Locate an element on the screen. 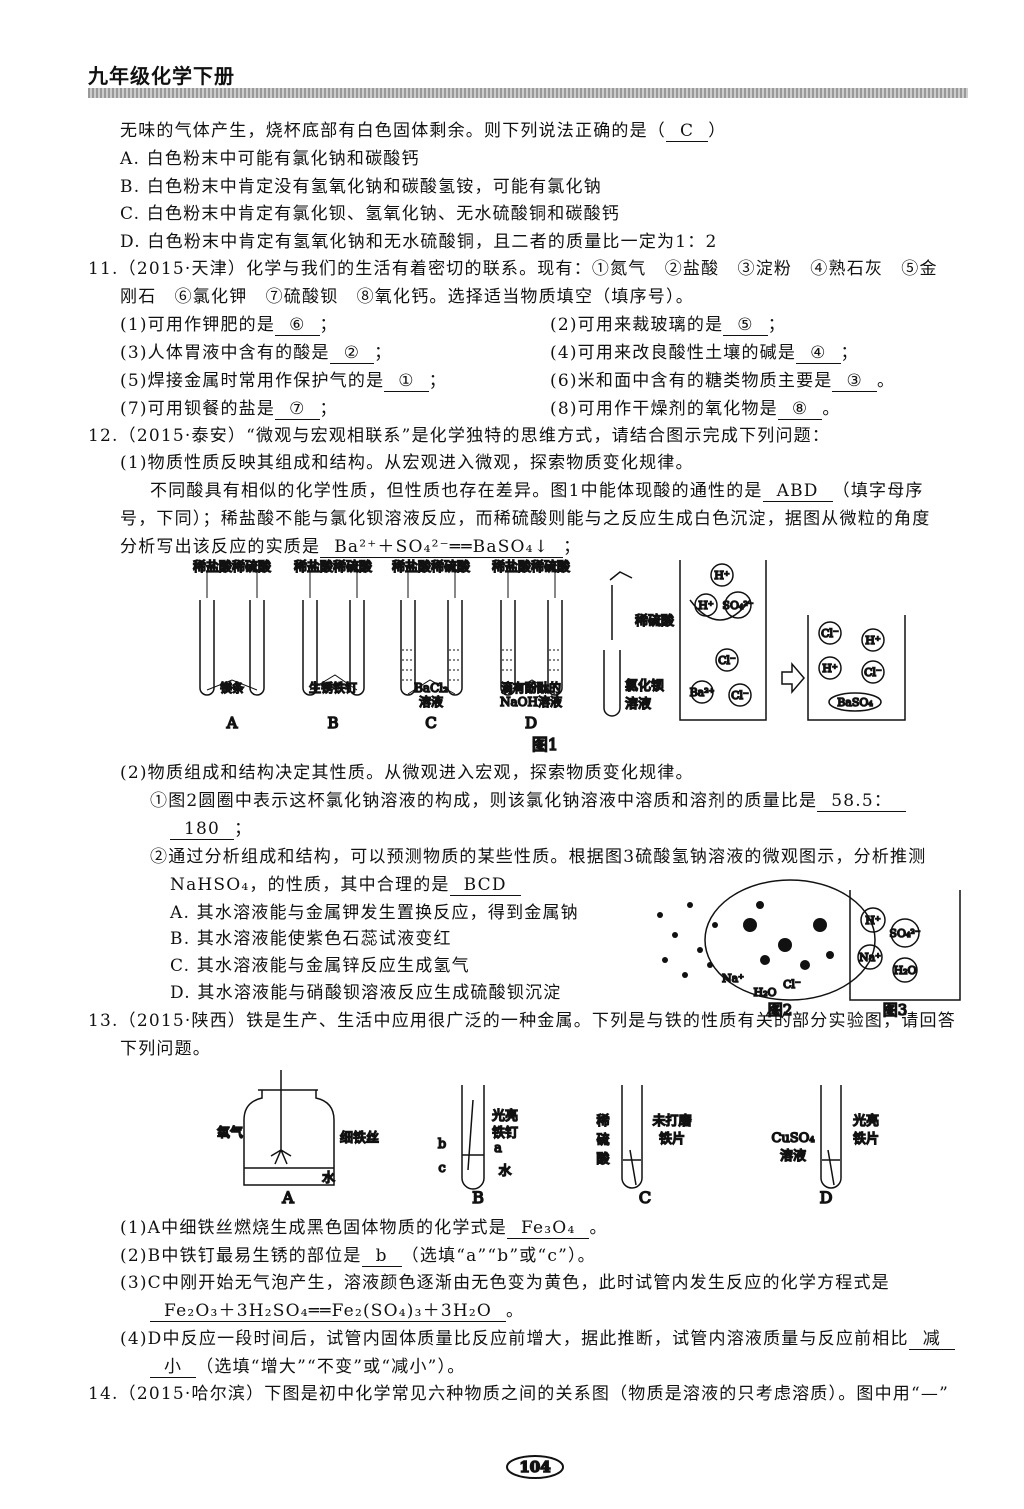  text-line: (2)物质组成和结构决定其性质。从微观进入宏观，探索物质变化规律。 is located at coordinates (407, 773).